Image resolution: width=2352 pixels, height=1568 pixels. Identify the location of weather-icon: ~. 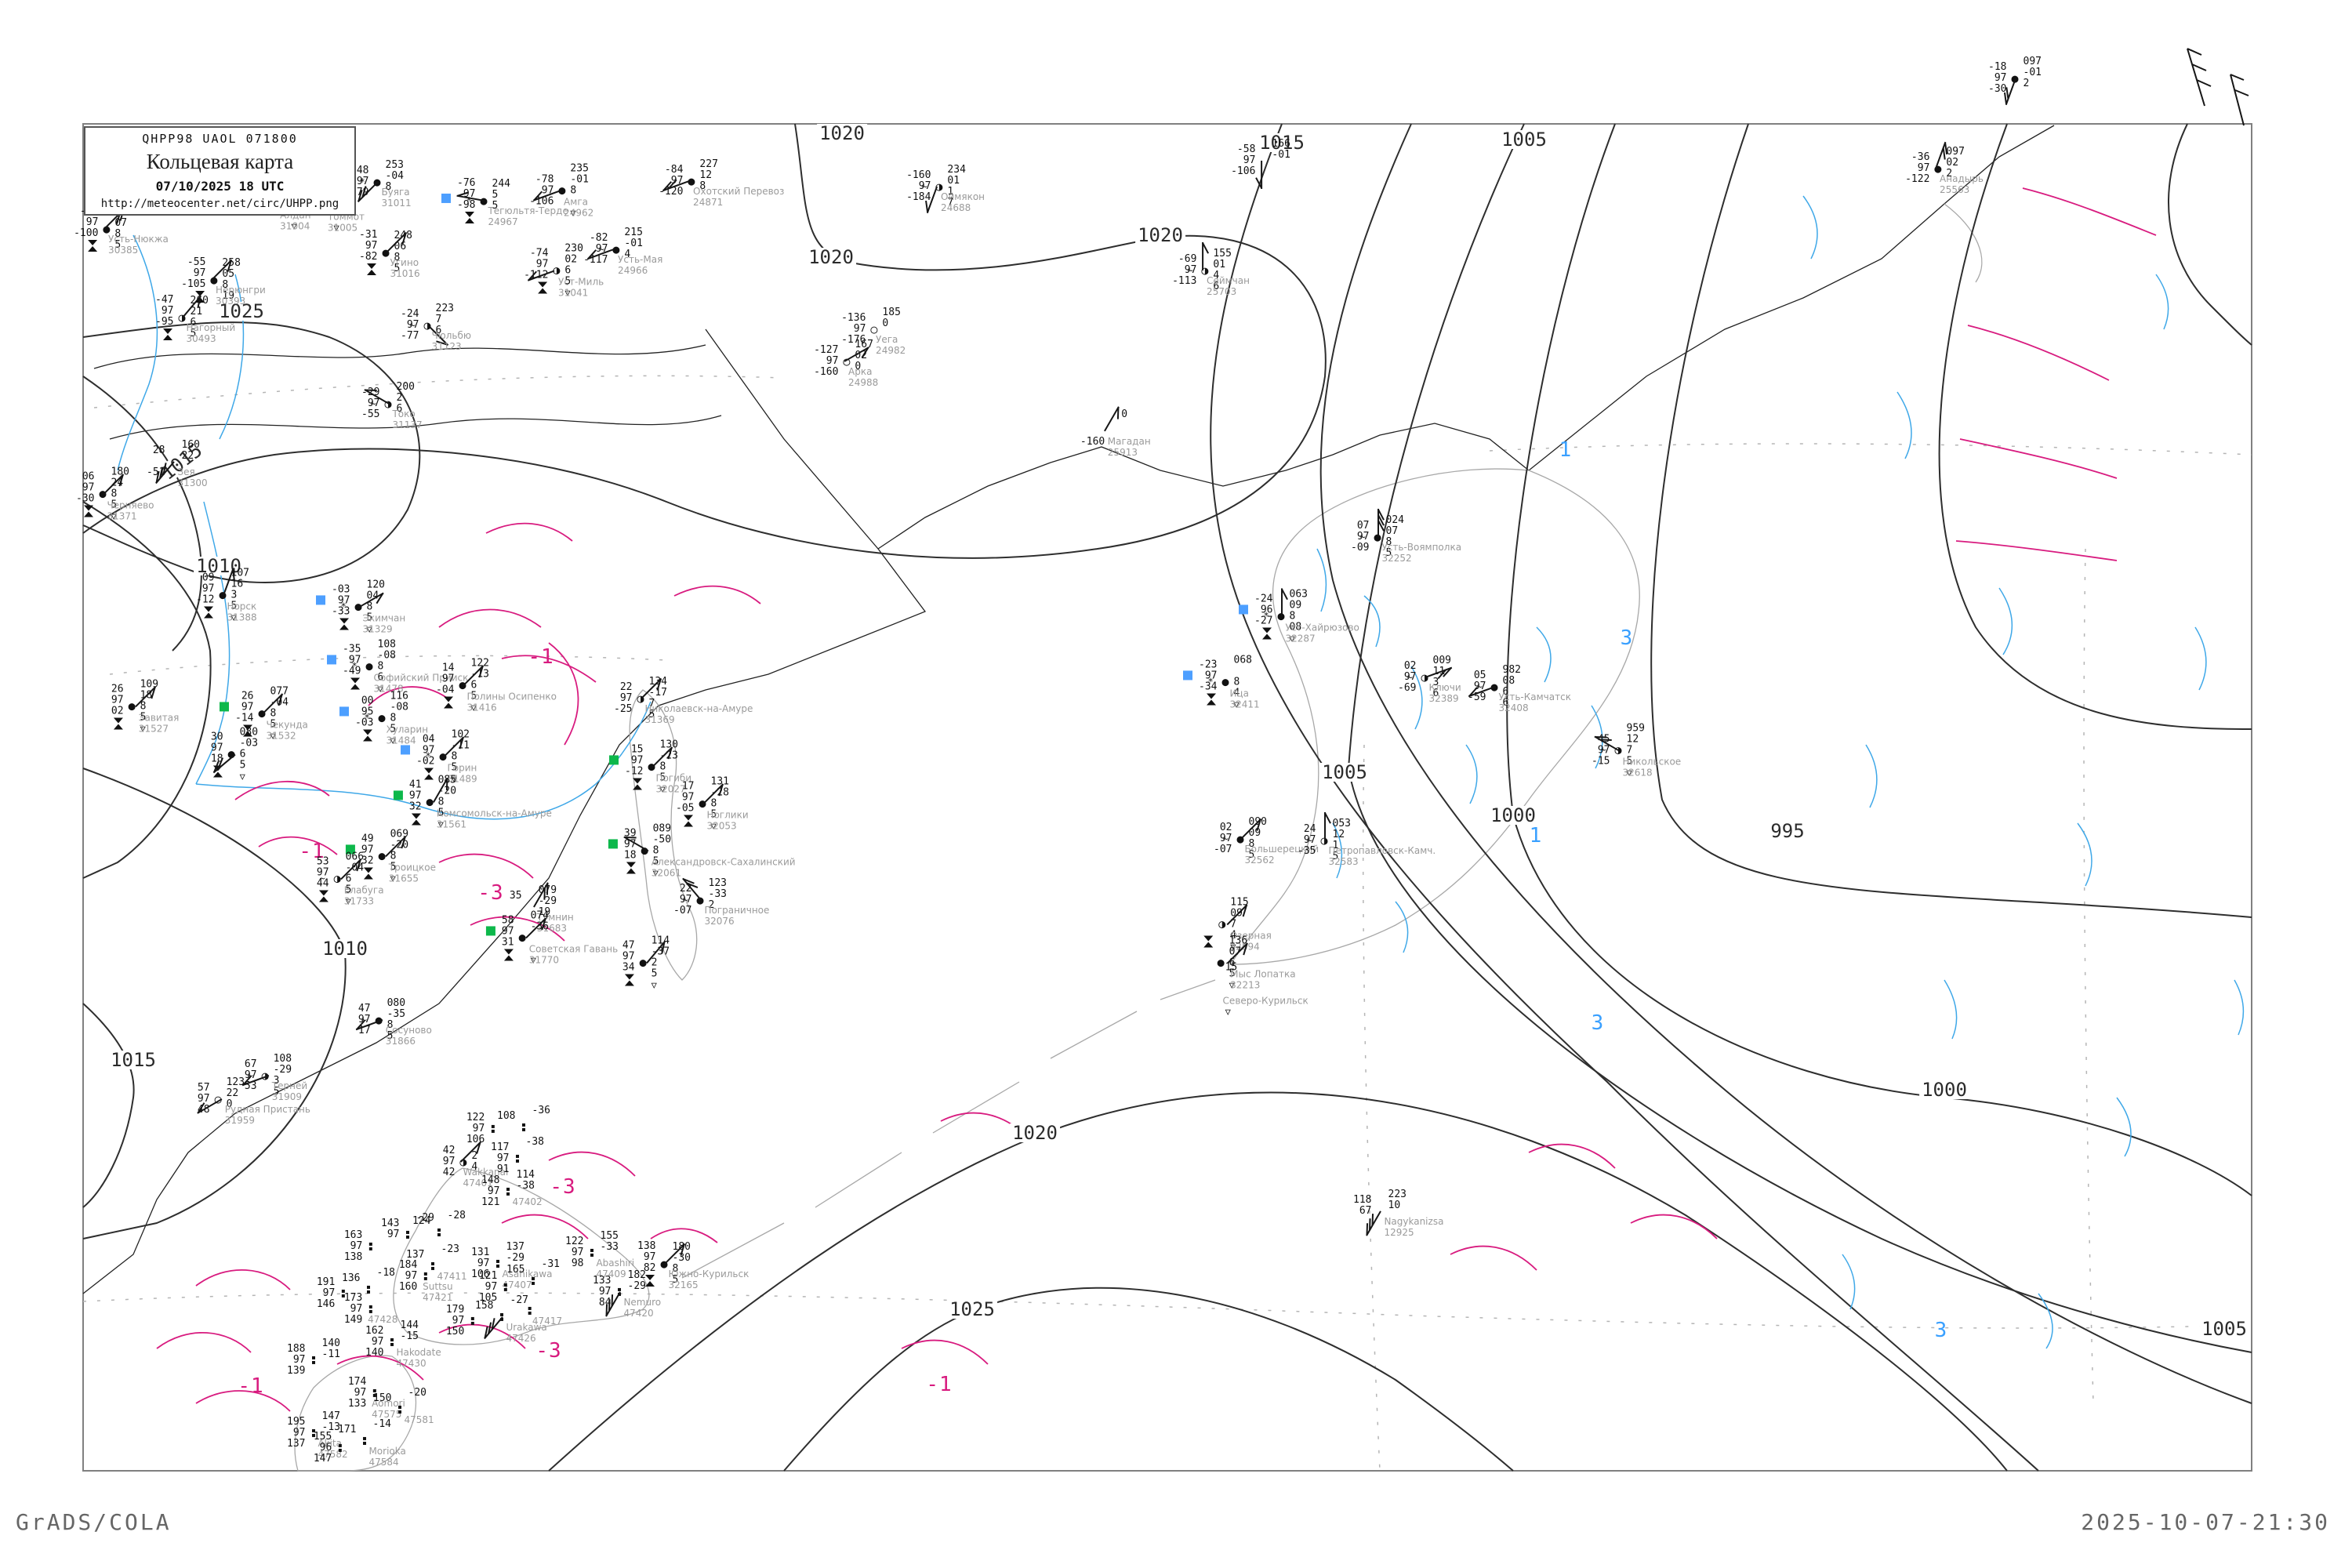
(364, 1020).